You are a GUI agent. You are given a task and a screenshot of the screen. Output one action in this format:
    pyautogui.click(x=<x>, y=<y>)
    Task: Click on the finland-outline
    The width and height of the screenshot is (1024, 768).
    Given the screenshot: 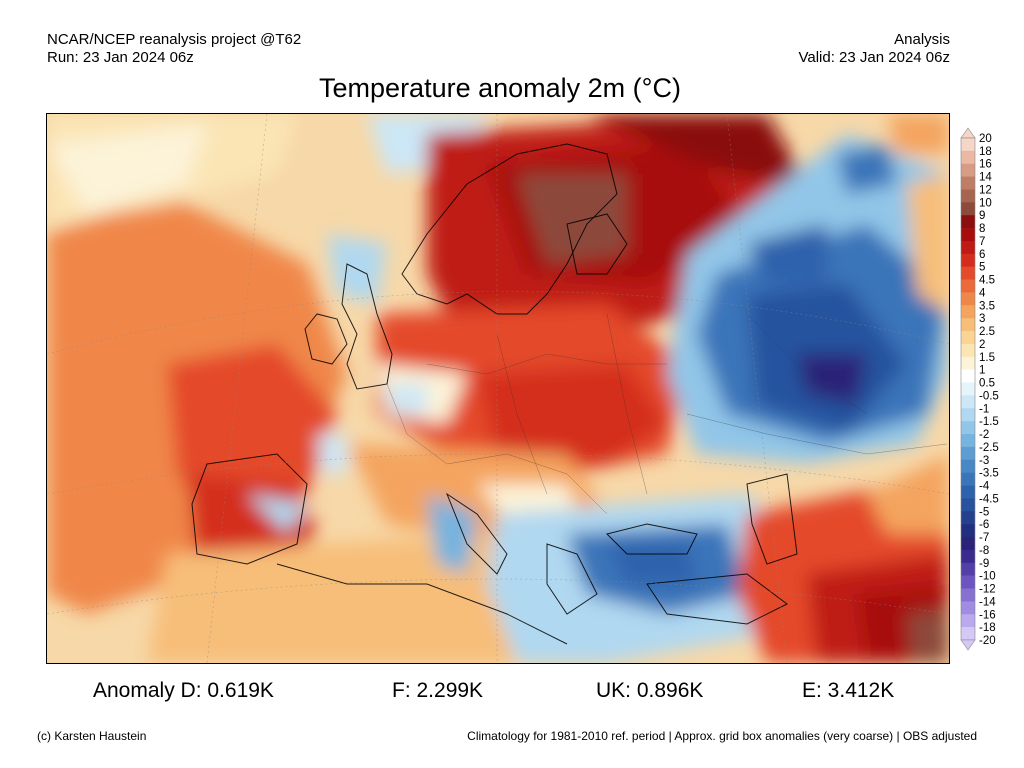 What is the action you would take?
    pyautogui.click(x=597, y=244)
    